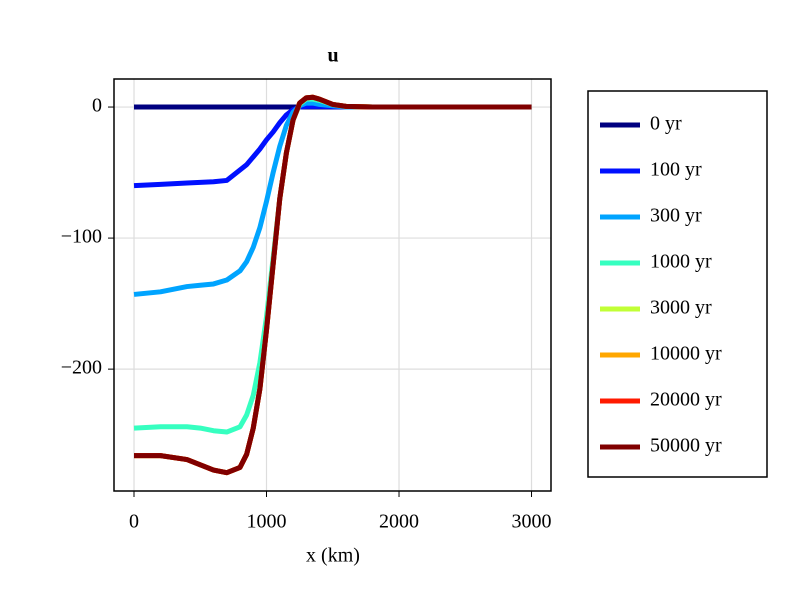 Image resolution: width=800 pixels, height=605 pixels. Describe the element at coordinates (399, 522) in the screenshot. I see `x-tick-label: 2000` at that location.